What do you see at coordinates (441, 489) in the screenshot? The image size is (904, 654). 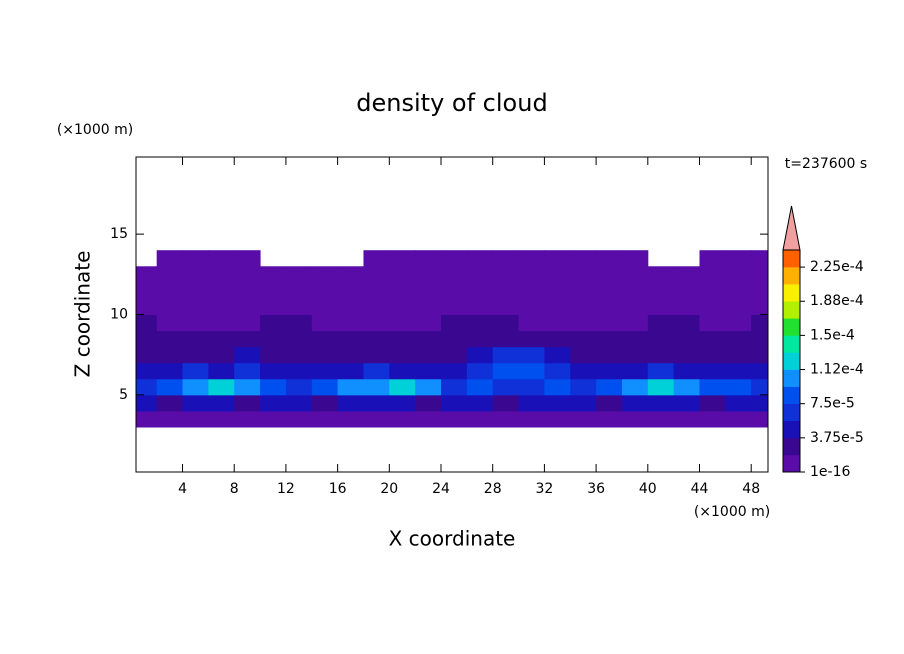 I see `x-tick-label: 24` at bounding box center [441, 489].